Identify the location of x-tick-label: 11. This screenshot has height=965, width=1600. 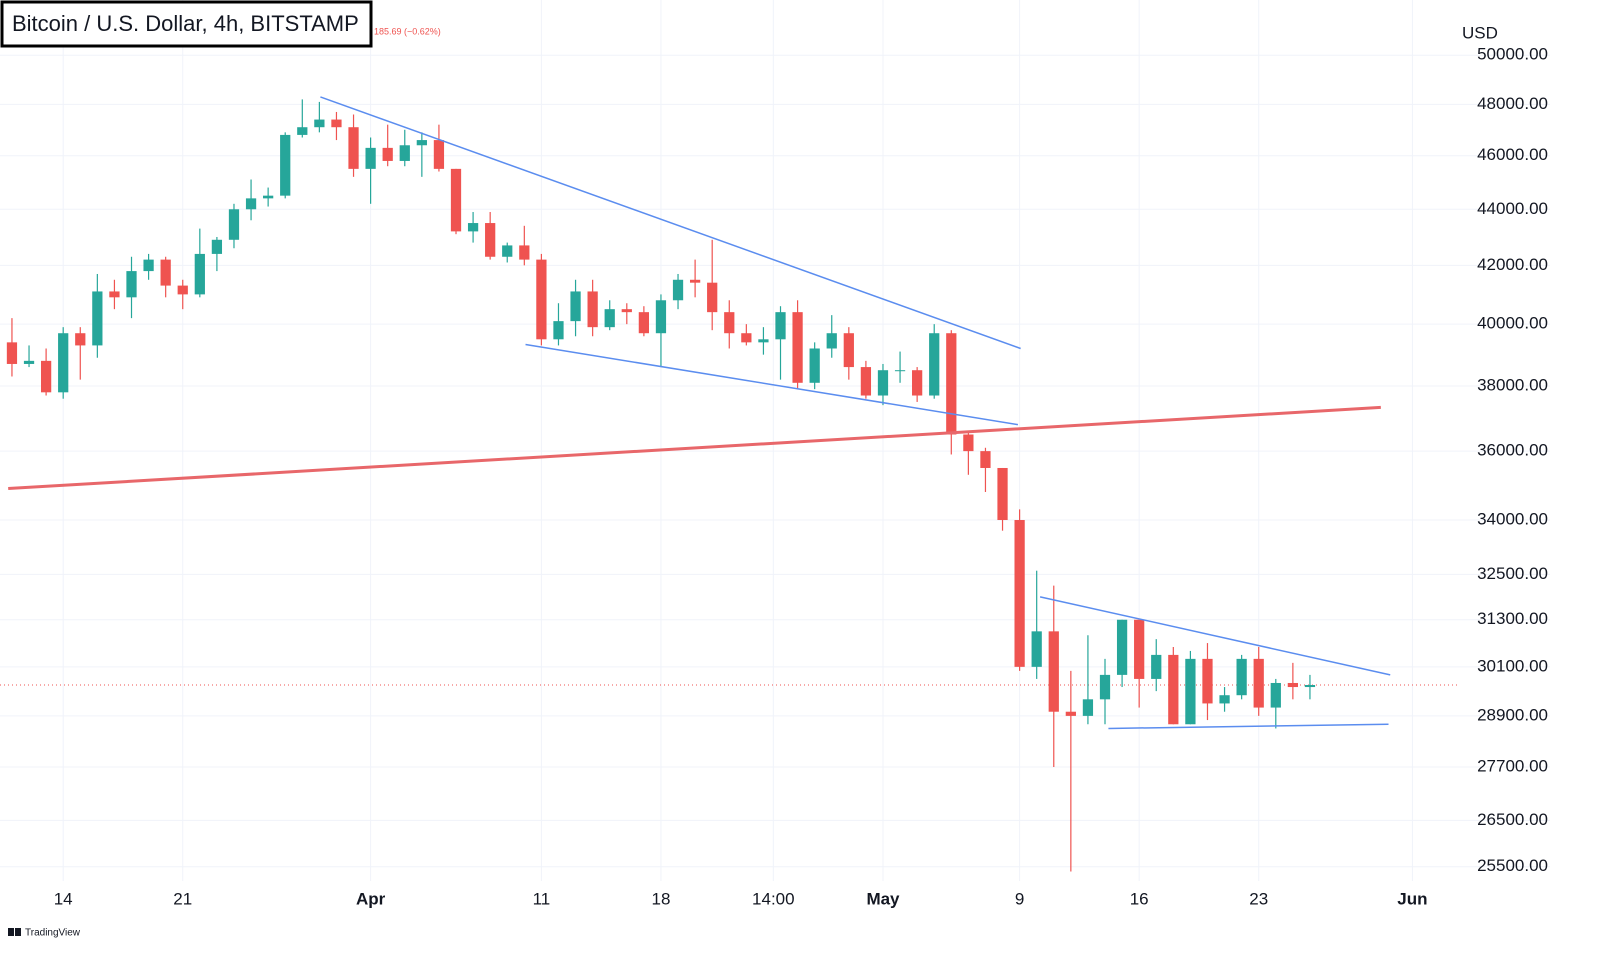
(542, 898).